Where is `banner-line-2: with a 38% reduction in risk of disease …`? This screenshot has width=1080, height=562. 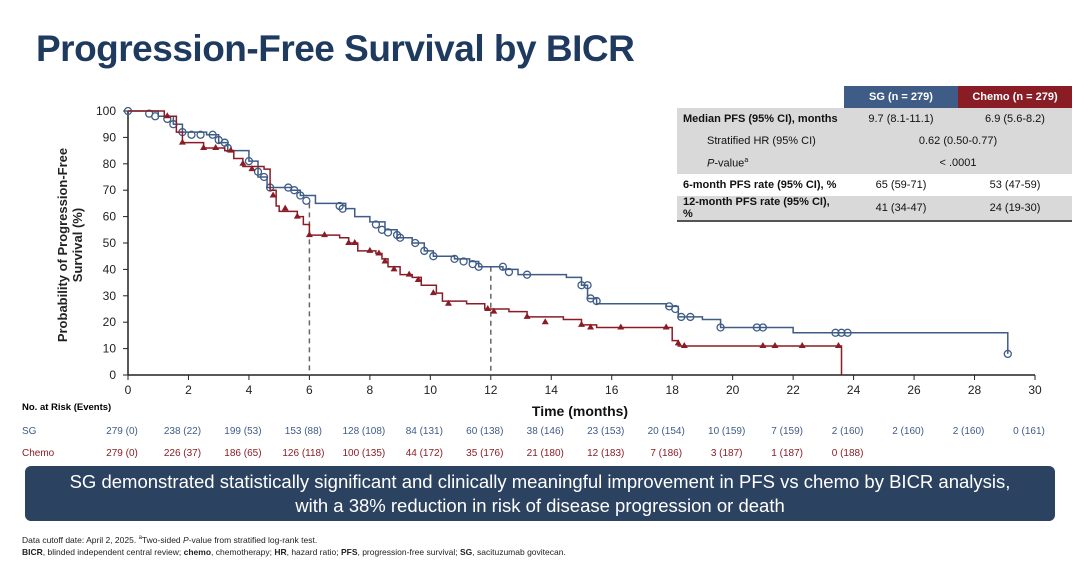 banner-line-2: with a 38% reduction in risk of disease … is located at coordinates (540, 505).